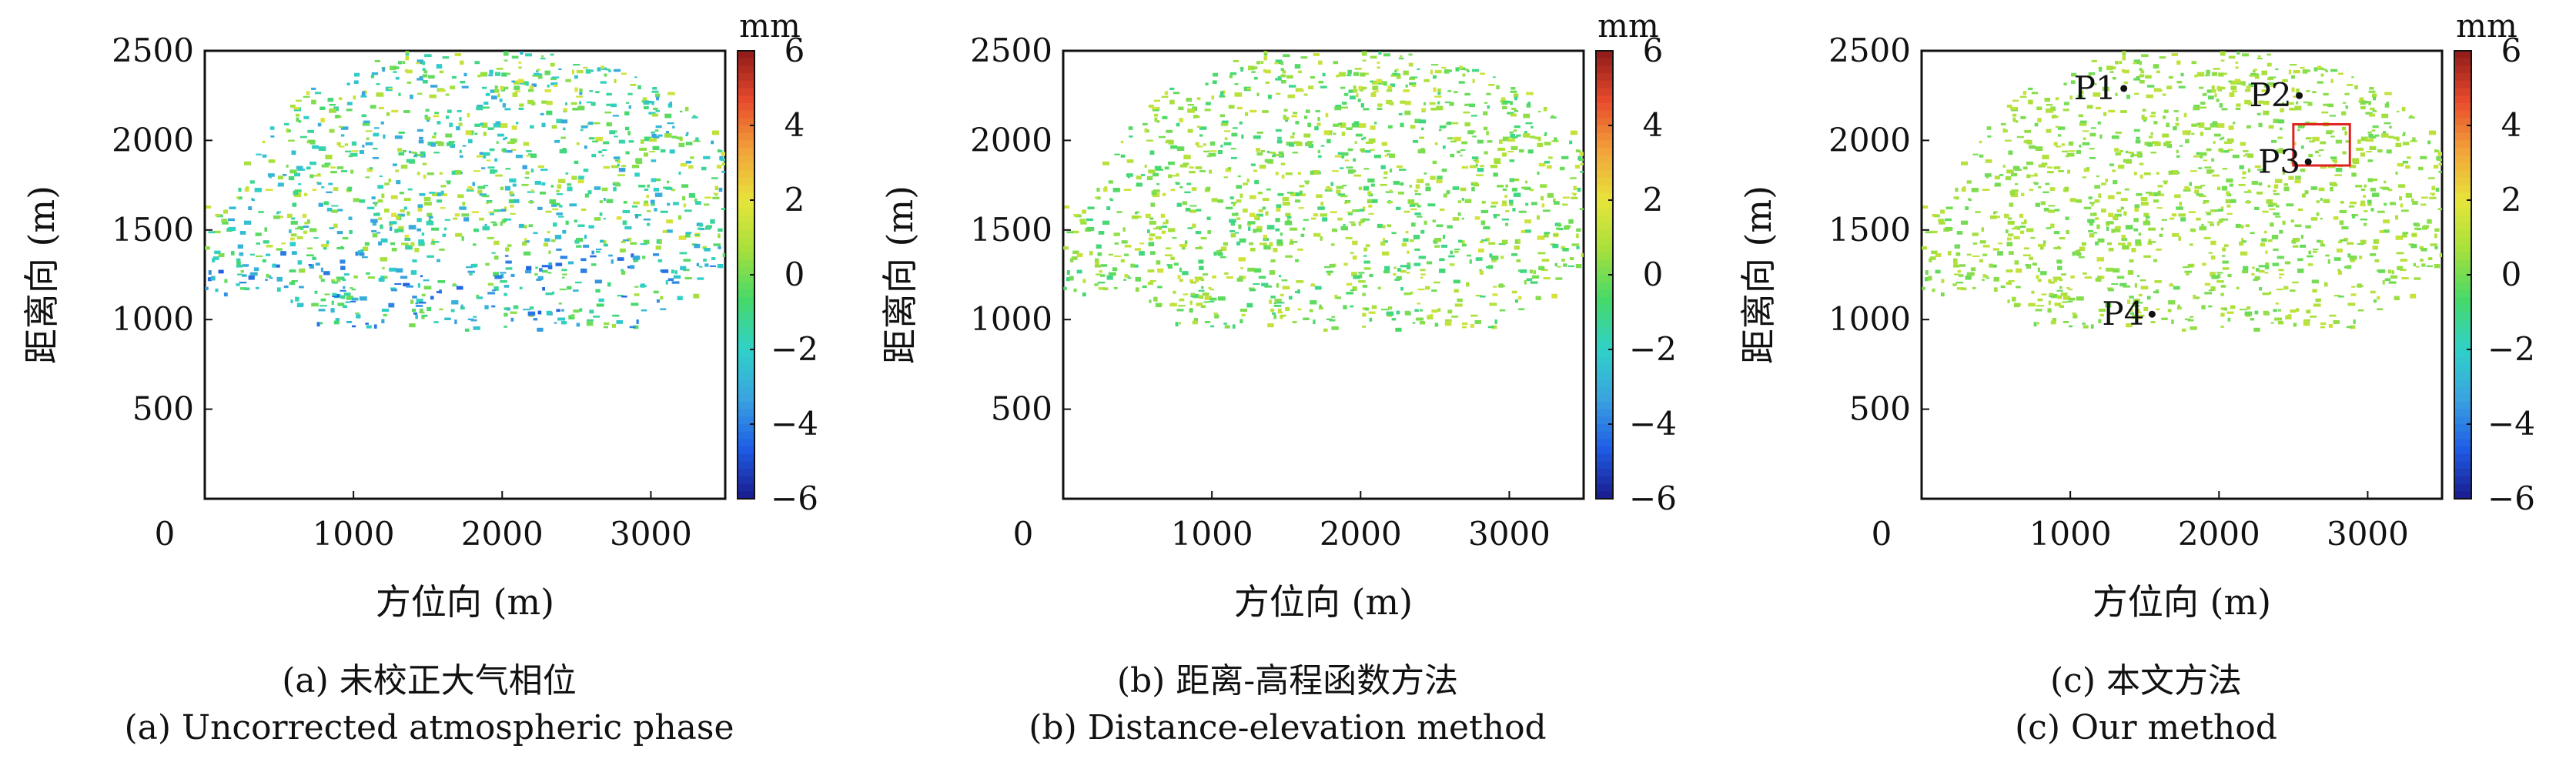 Image resolution: width=2576 pixels, height=762 pixels. I want to click on colorbar-tick-label: −2, so click(1653, 349).